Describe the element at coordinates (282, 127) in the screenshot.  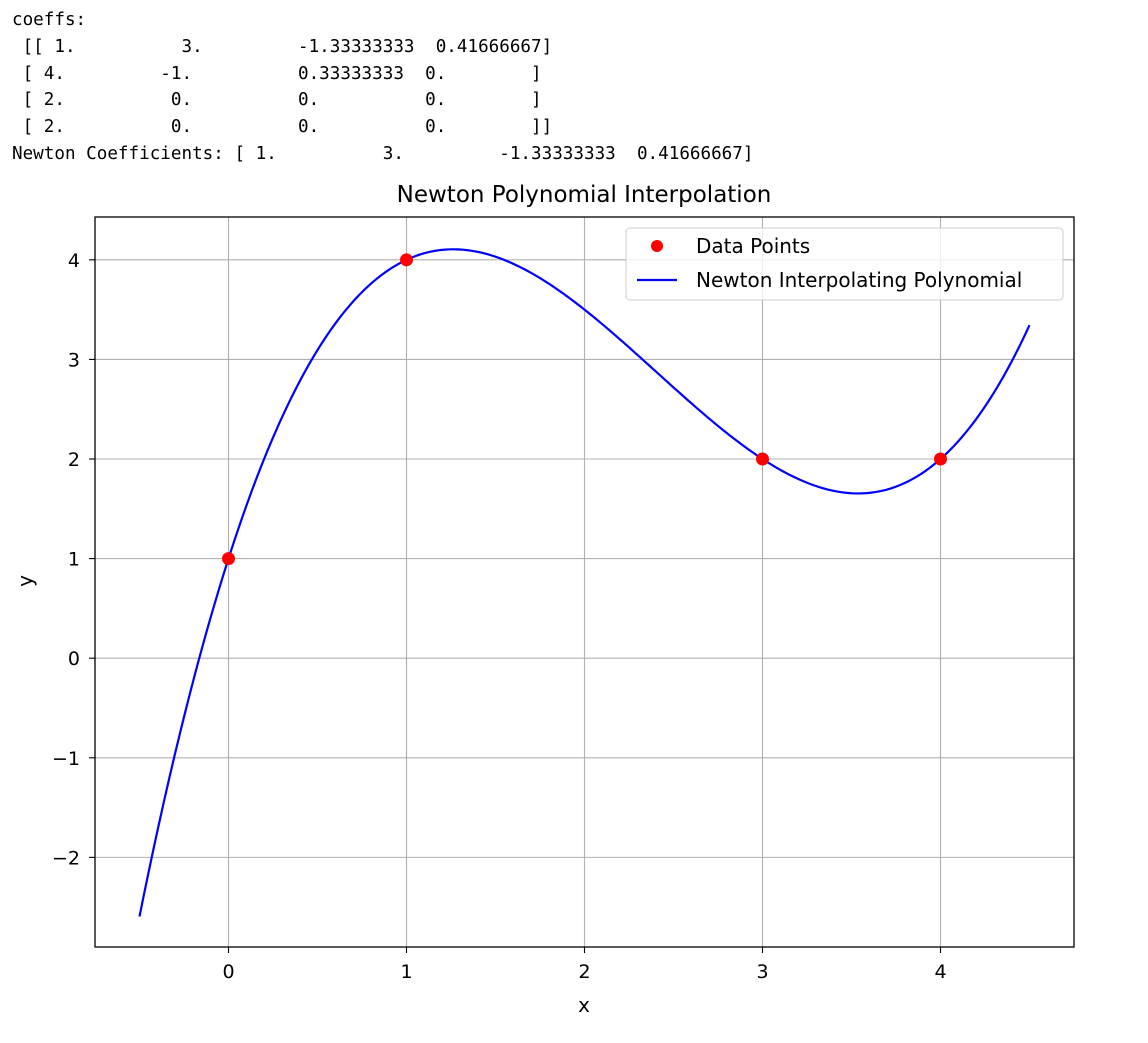
I see `console-line: [ 2. 0. 0. 0. ]]` at that location.